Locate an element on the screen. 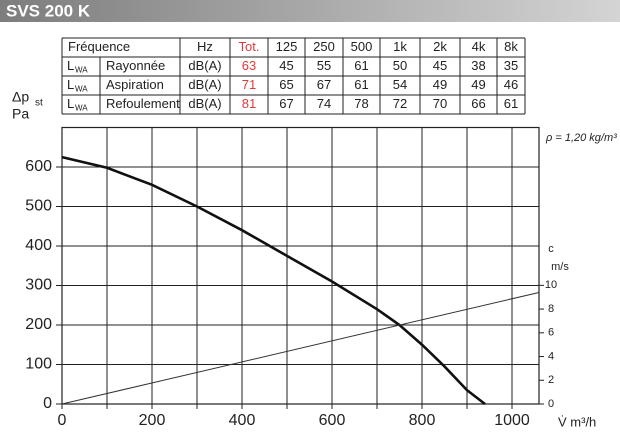  row-total: 81 is located at coordinates (249, 103).